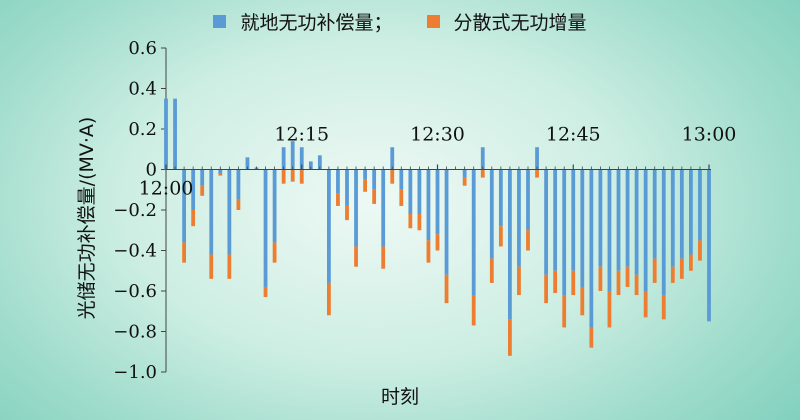 The width and height of the screenshot is (800, 420). I want to click on x-tick-label: 12:15, so click(301, 135).